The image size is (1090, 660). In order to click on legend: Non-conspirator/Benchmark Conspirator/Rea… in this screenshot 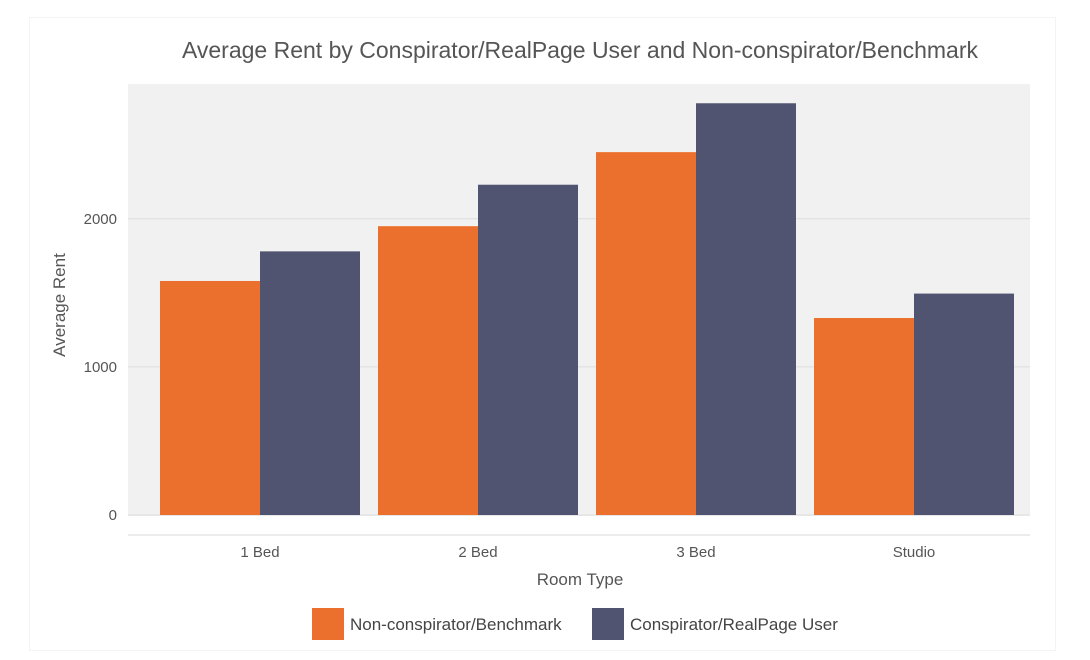, I will do `click(575, 624)`.